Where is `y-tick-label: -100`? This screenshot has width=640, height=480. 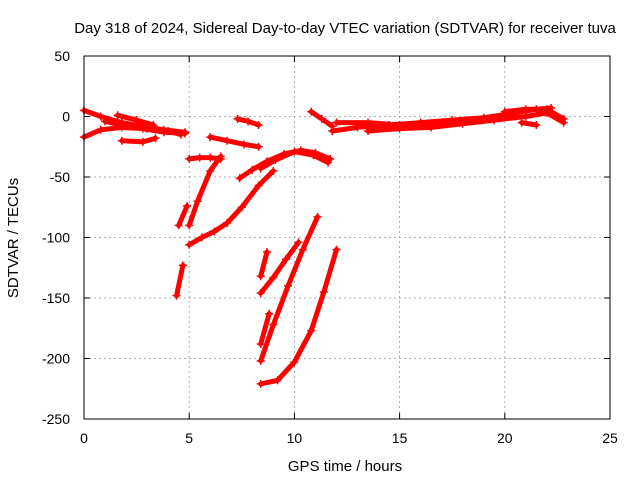 y-tick-label: -100 is located at coordinates (56, 238).